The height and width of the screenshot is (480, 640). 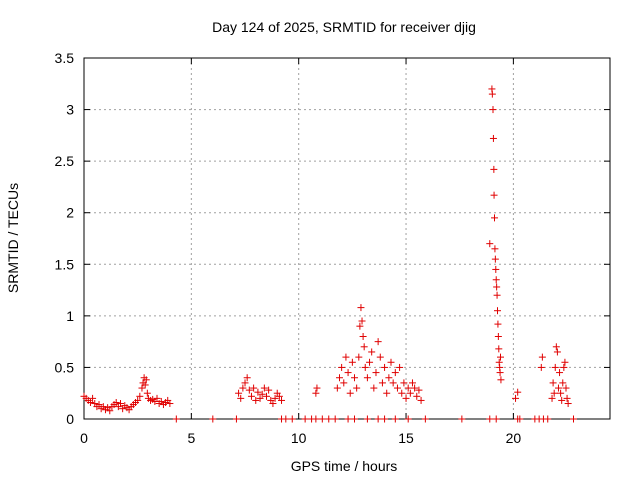 What do you see at coordinates (514, 438) in the screenshot?
I see `x-tick-label: 20` at bounding box center [514, 438].